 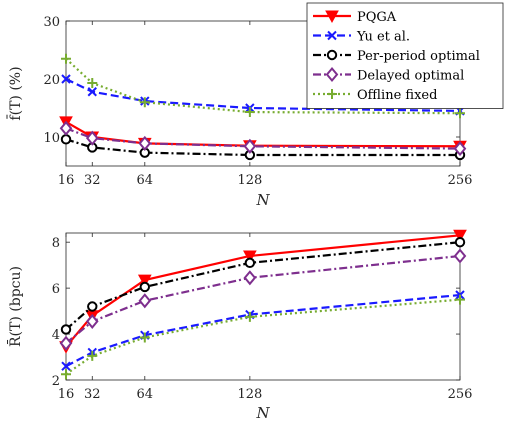 What do you see at coordinates (51, 22) in the screenshot?
I see `top-y-tick-label: 30` at bounding box center [51, 22].